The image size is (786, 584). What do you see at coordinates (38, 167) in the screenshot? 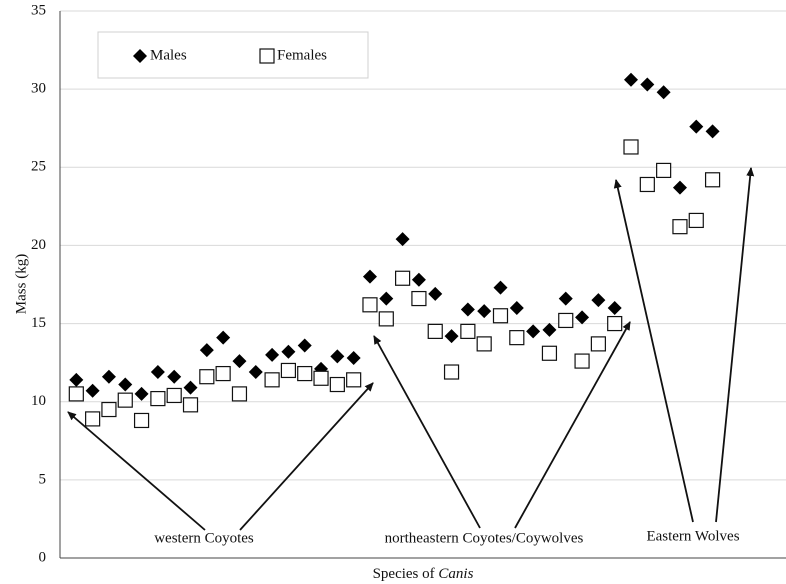
I see `y-tick-label: 25` at bounding box center [38, 167].